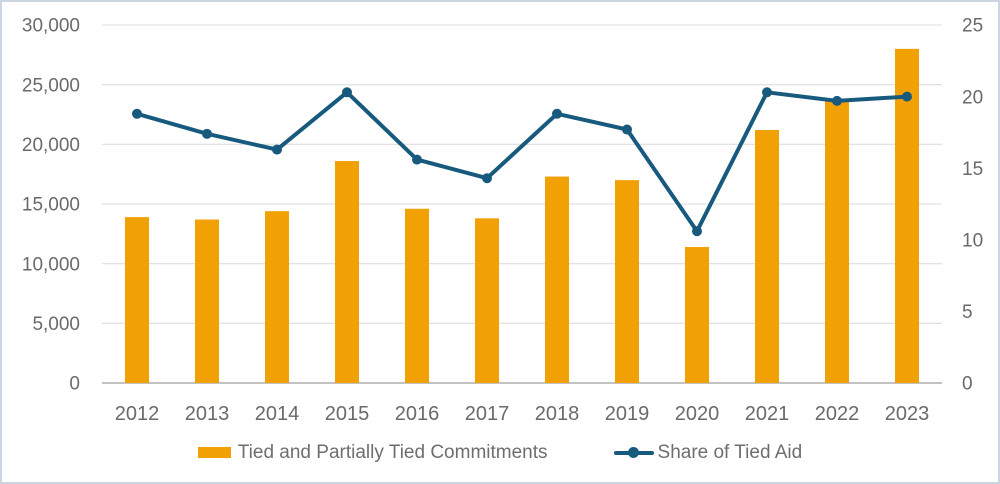 This screenshot has width=1000, height=484. Describe the element at coordinates (207, 301) in the screenshot. I see `bar-2013` at that location.